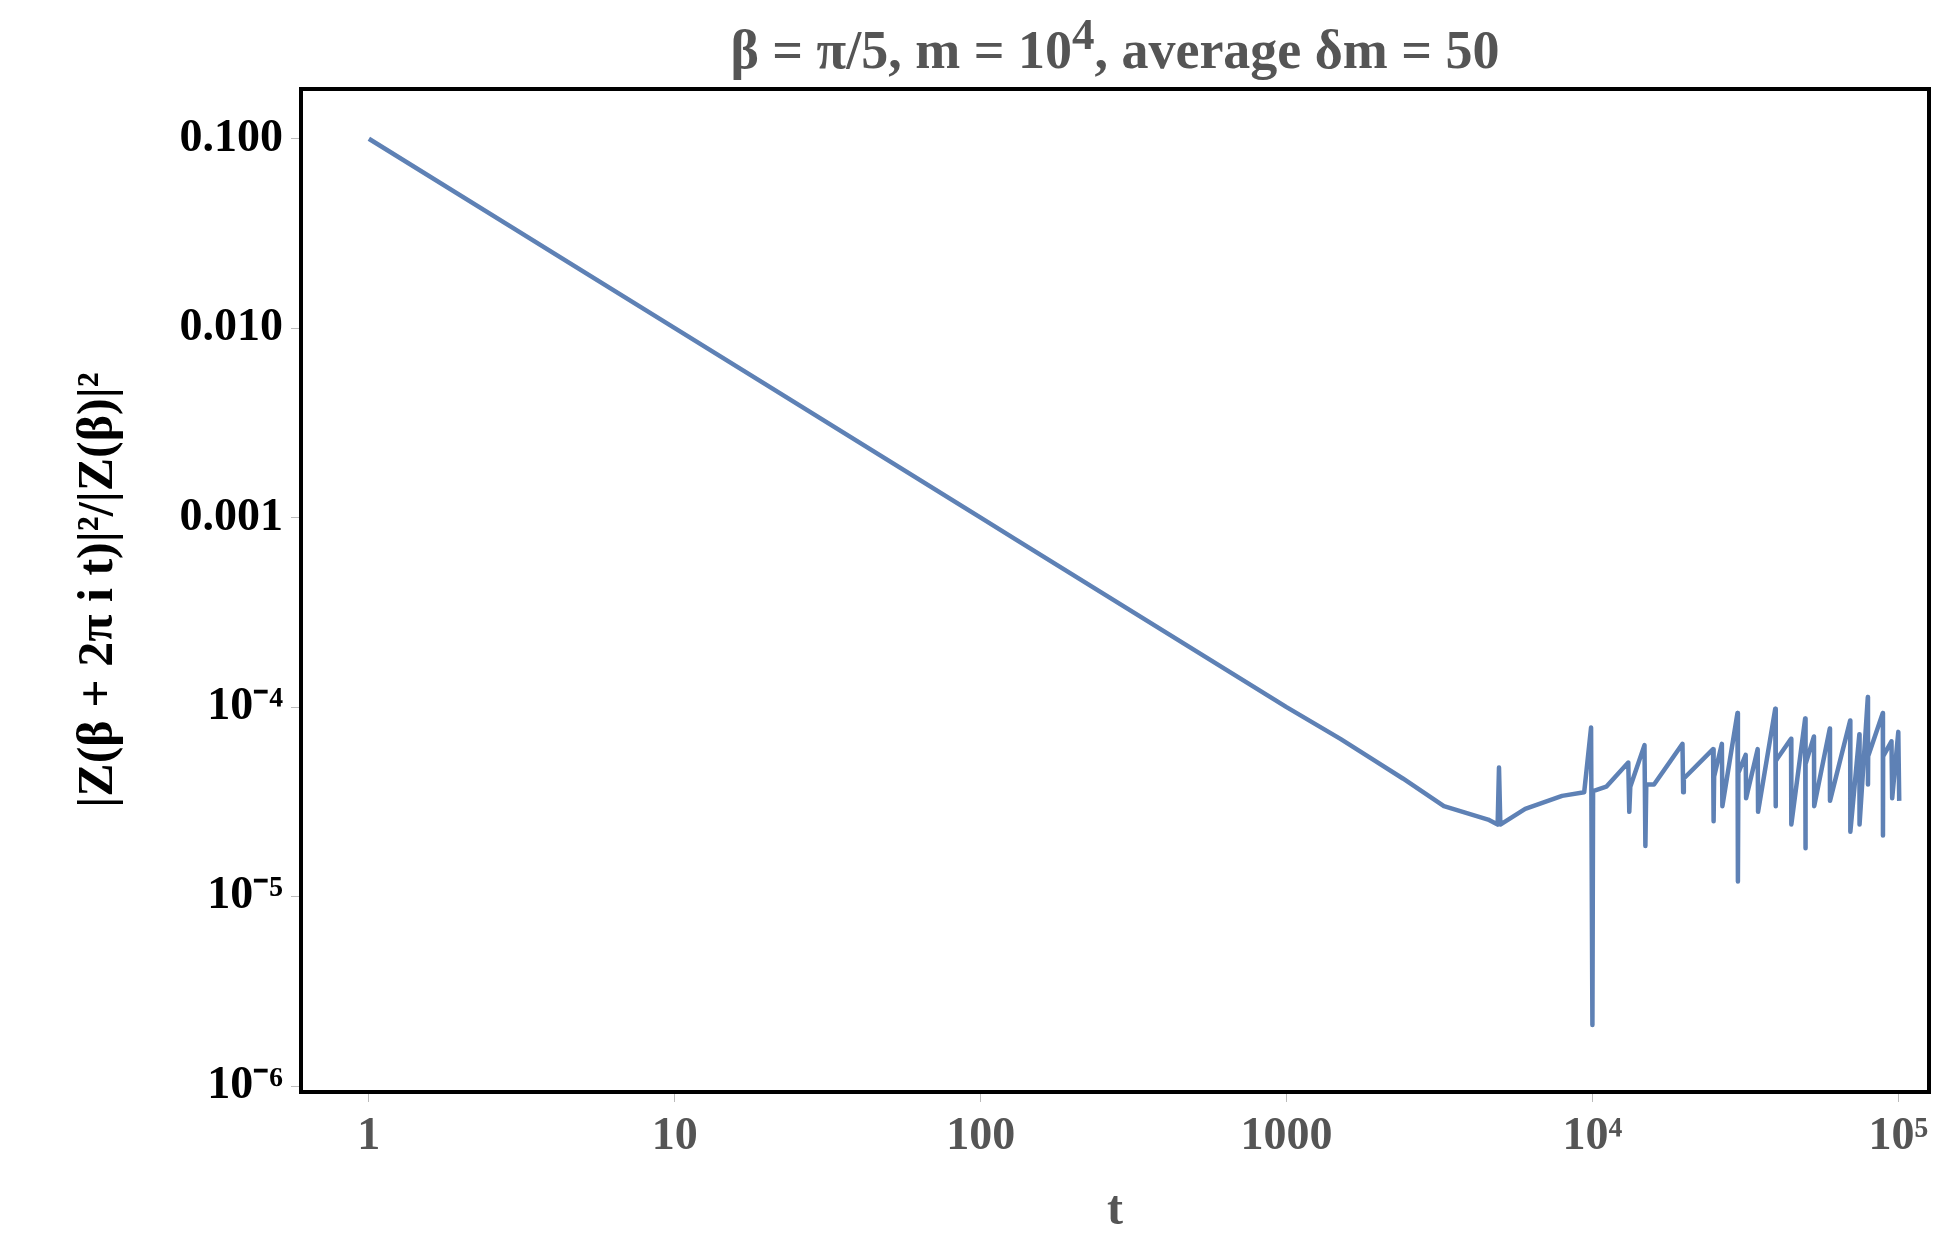  I want to click on x-tick-label: 10⁵, so click(1898, 1134).